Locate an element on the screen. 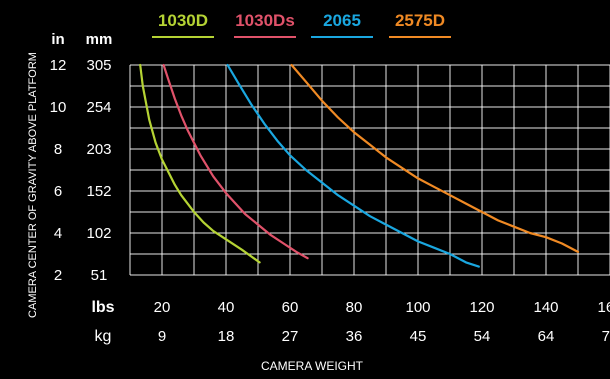 Image resolution: width=610 pixels, height=379 pixels. x-axis-title: CAMERA WEIGHT is located at coordinates (312, 366).